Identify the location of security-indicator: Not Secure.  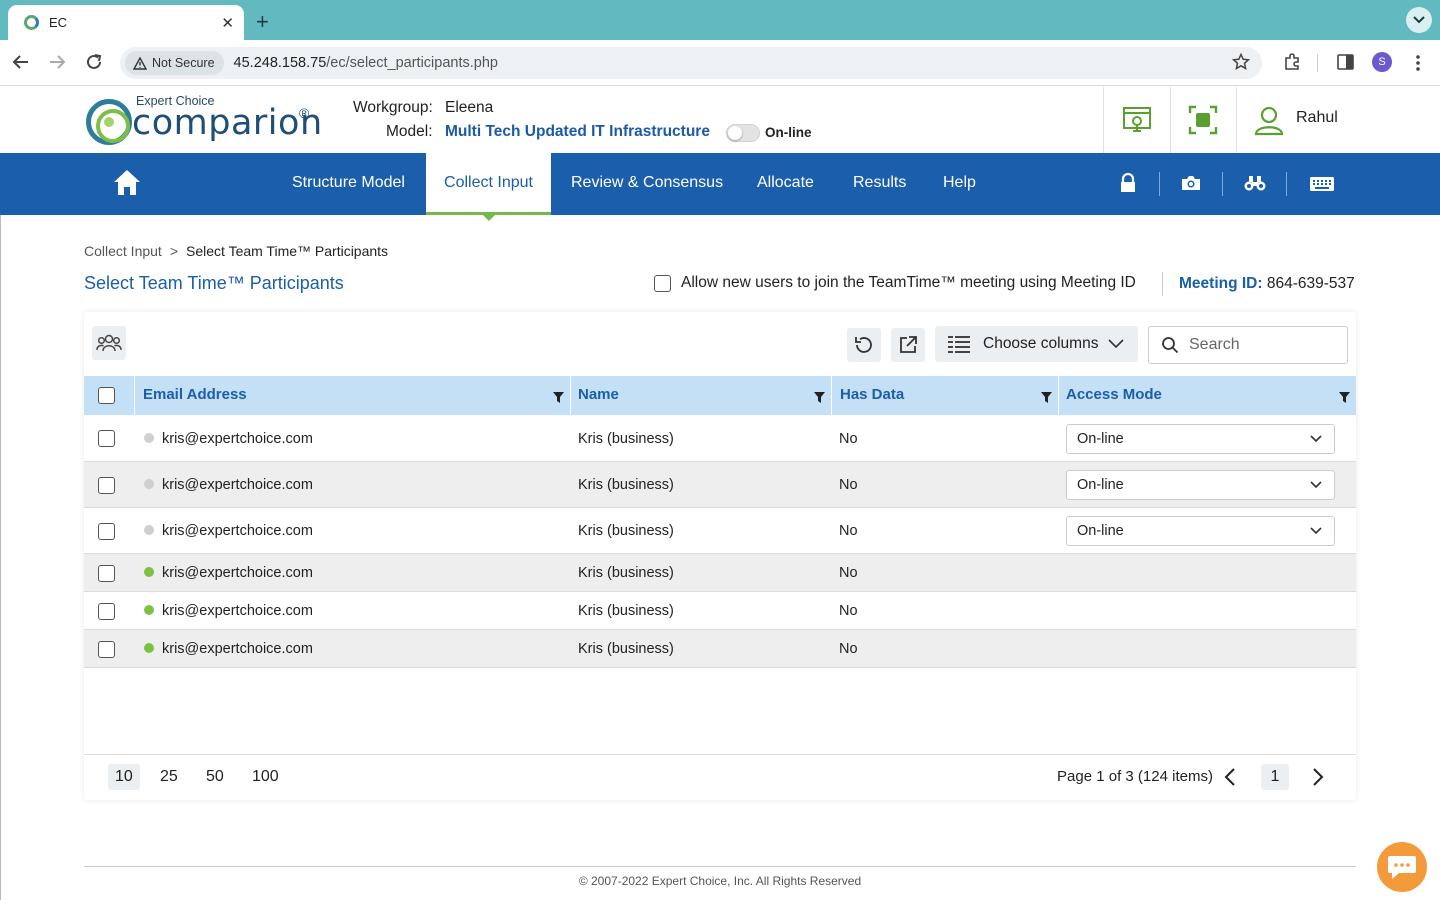
(174, 63).